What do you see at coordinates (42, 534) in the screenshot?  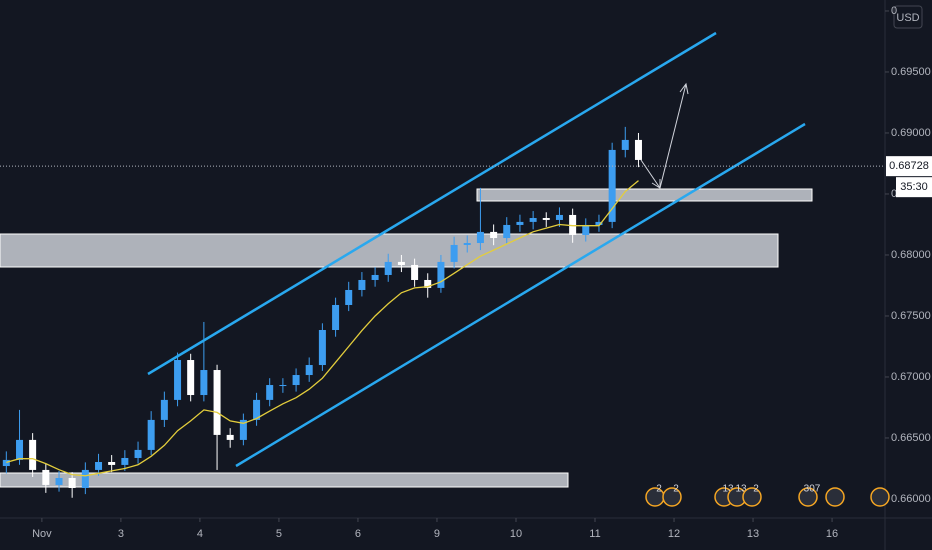 I see `x-tick-label: Nov` at bounding box center [42, 534].